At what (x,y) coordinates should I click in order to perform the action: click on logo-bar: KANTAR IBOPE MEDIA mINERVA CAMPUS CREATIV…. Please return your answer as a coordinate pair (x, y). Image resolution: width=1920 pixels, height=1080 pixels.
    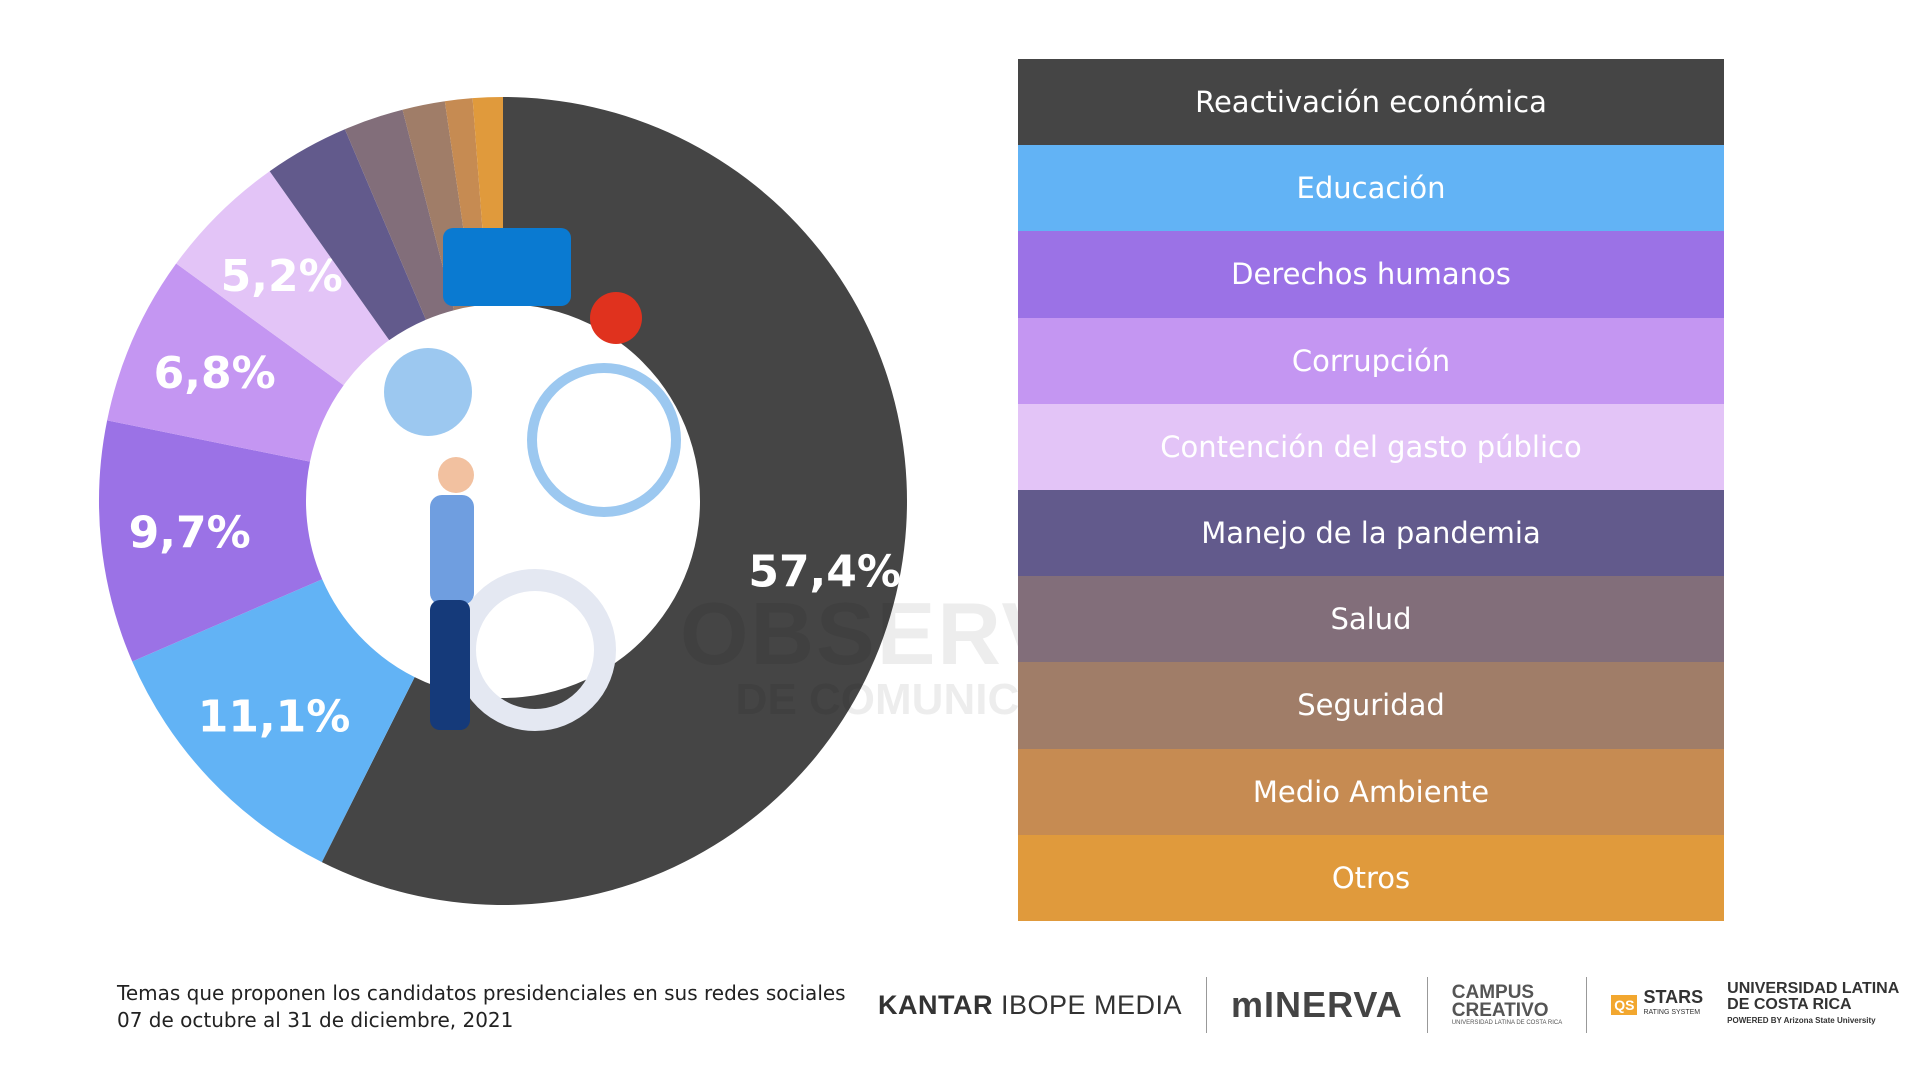
    Looking at the image, I should click on (1388, 1005).